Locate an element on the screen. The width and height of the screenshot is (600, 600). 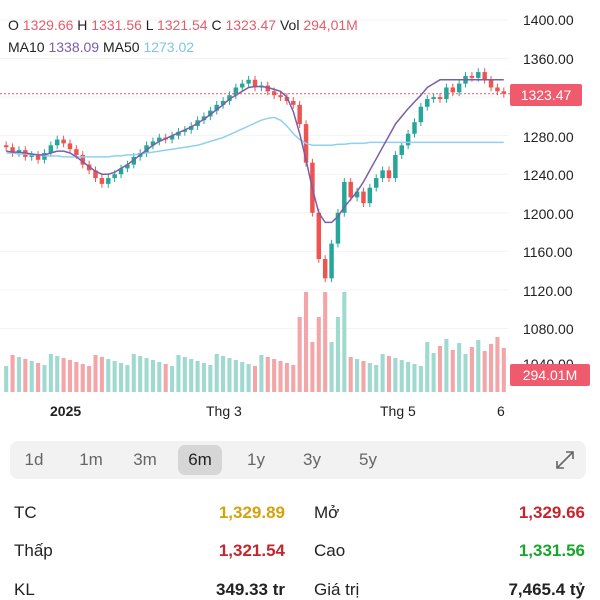
last-price-badge: 1323.47 is located at coordinates (546, 95).